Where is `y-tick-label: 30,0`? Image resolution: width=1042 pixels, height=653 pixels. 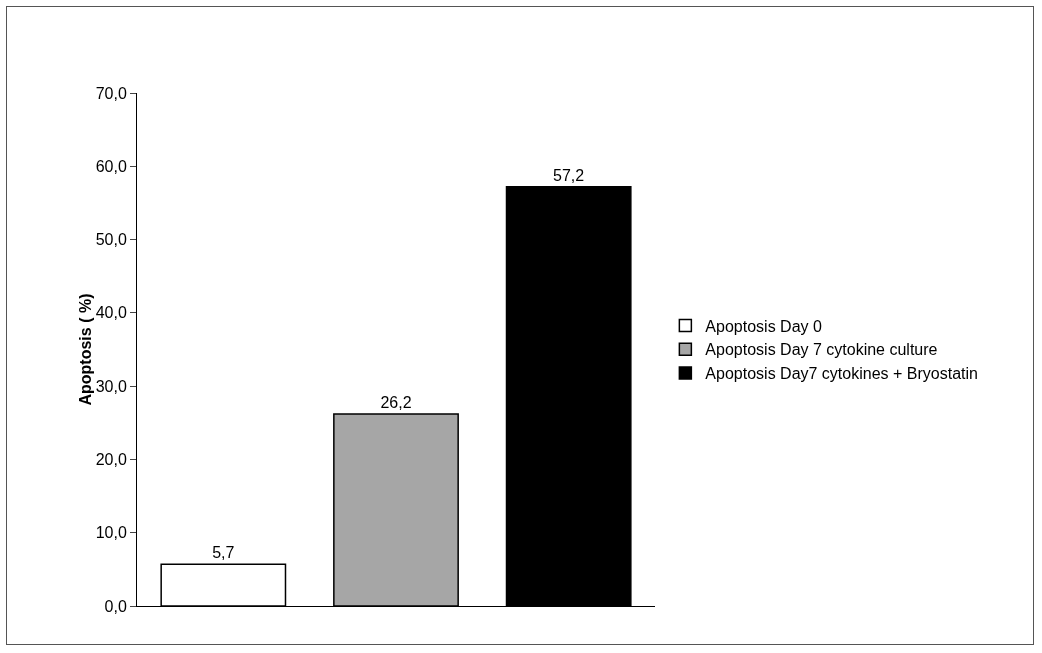
y-tick-label: 30,0 is located at coordinates (111, 386).